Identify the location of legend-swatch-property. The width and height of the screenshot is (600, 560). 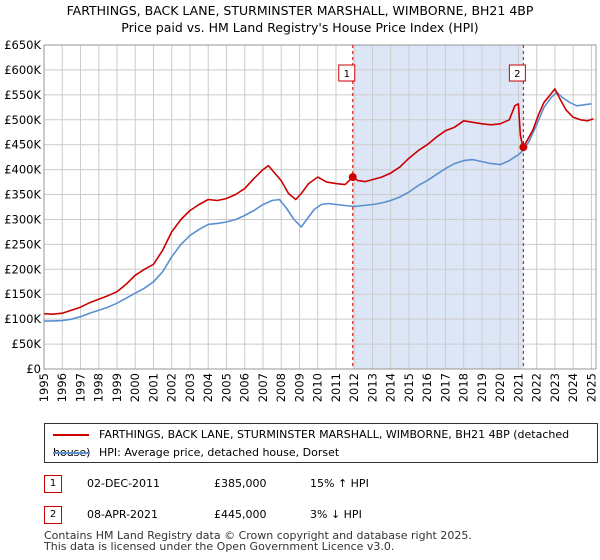
(71, 435).